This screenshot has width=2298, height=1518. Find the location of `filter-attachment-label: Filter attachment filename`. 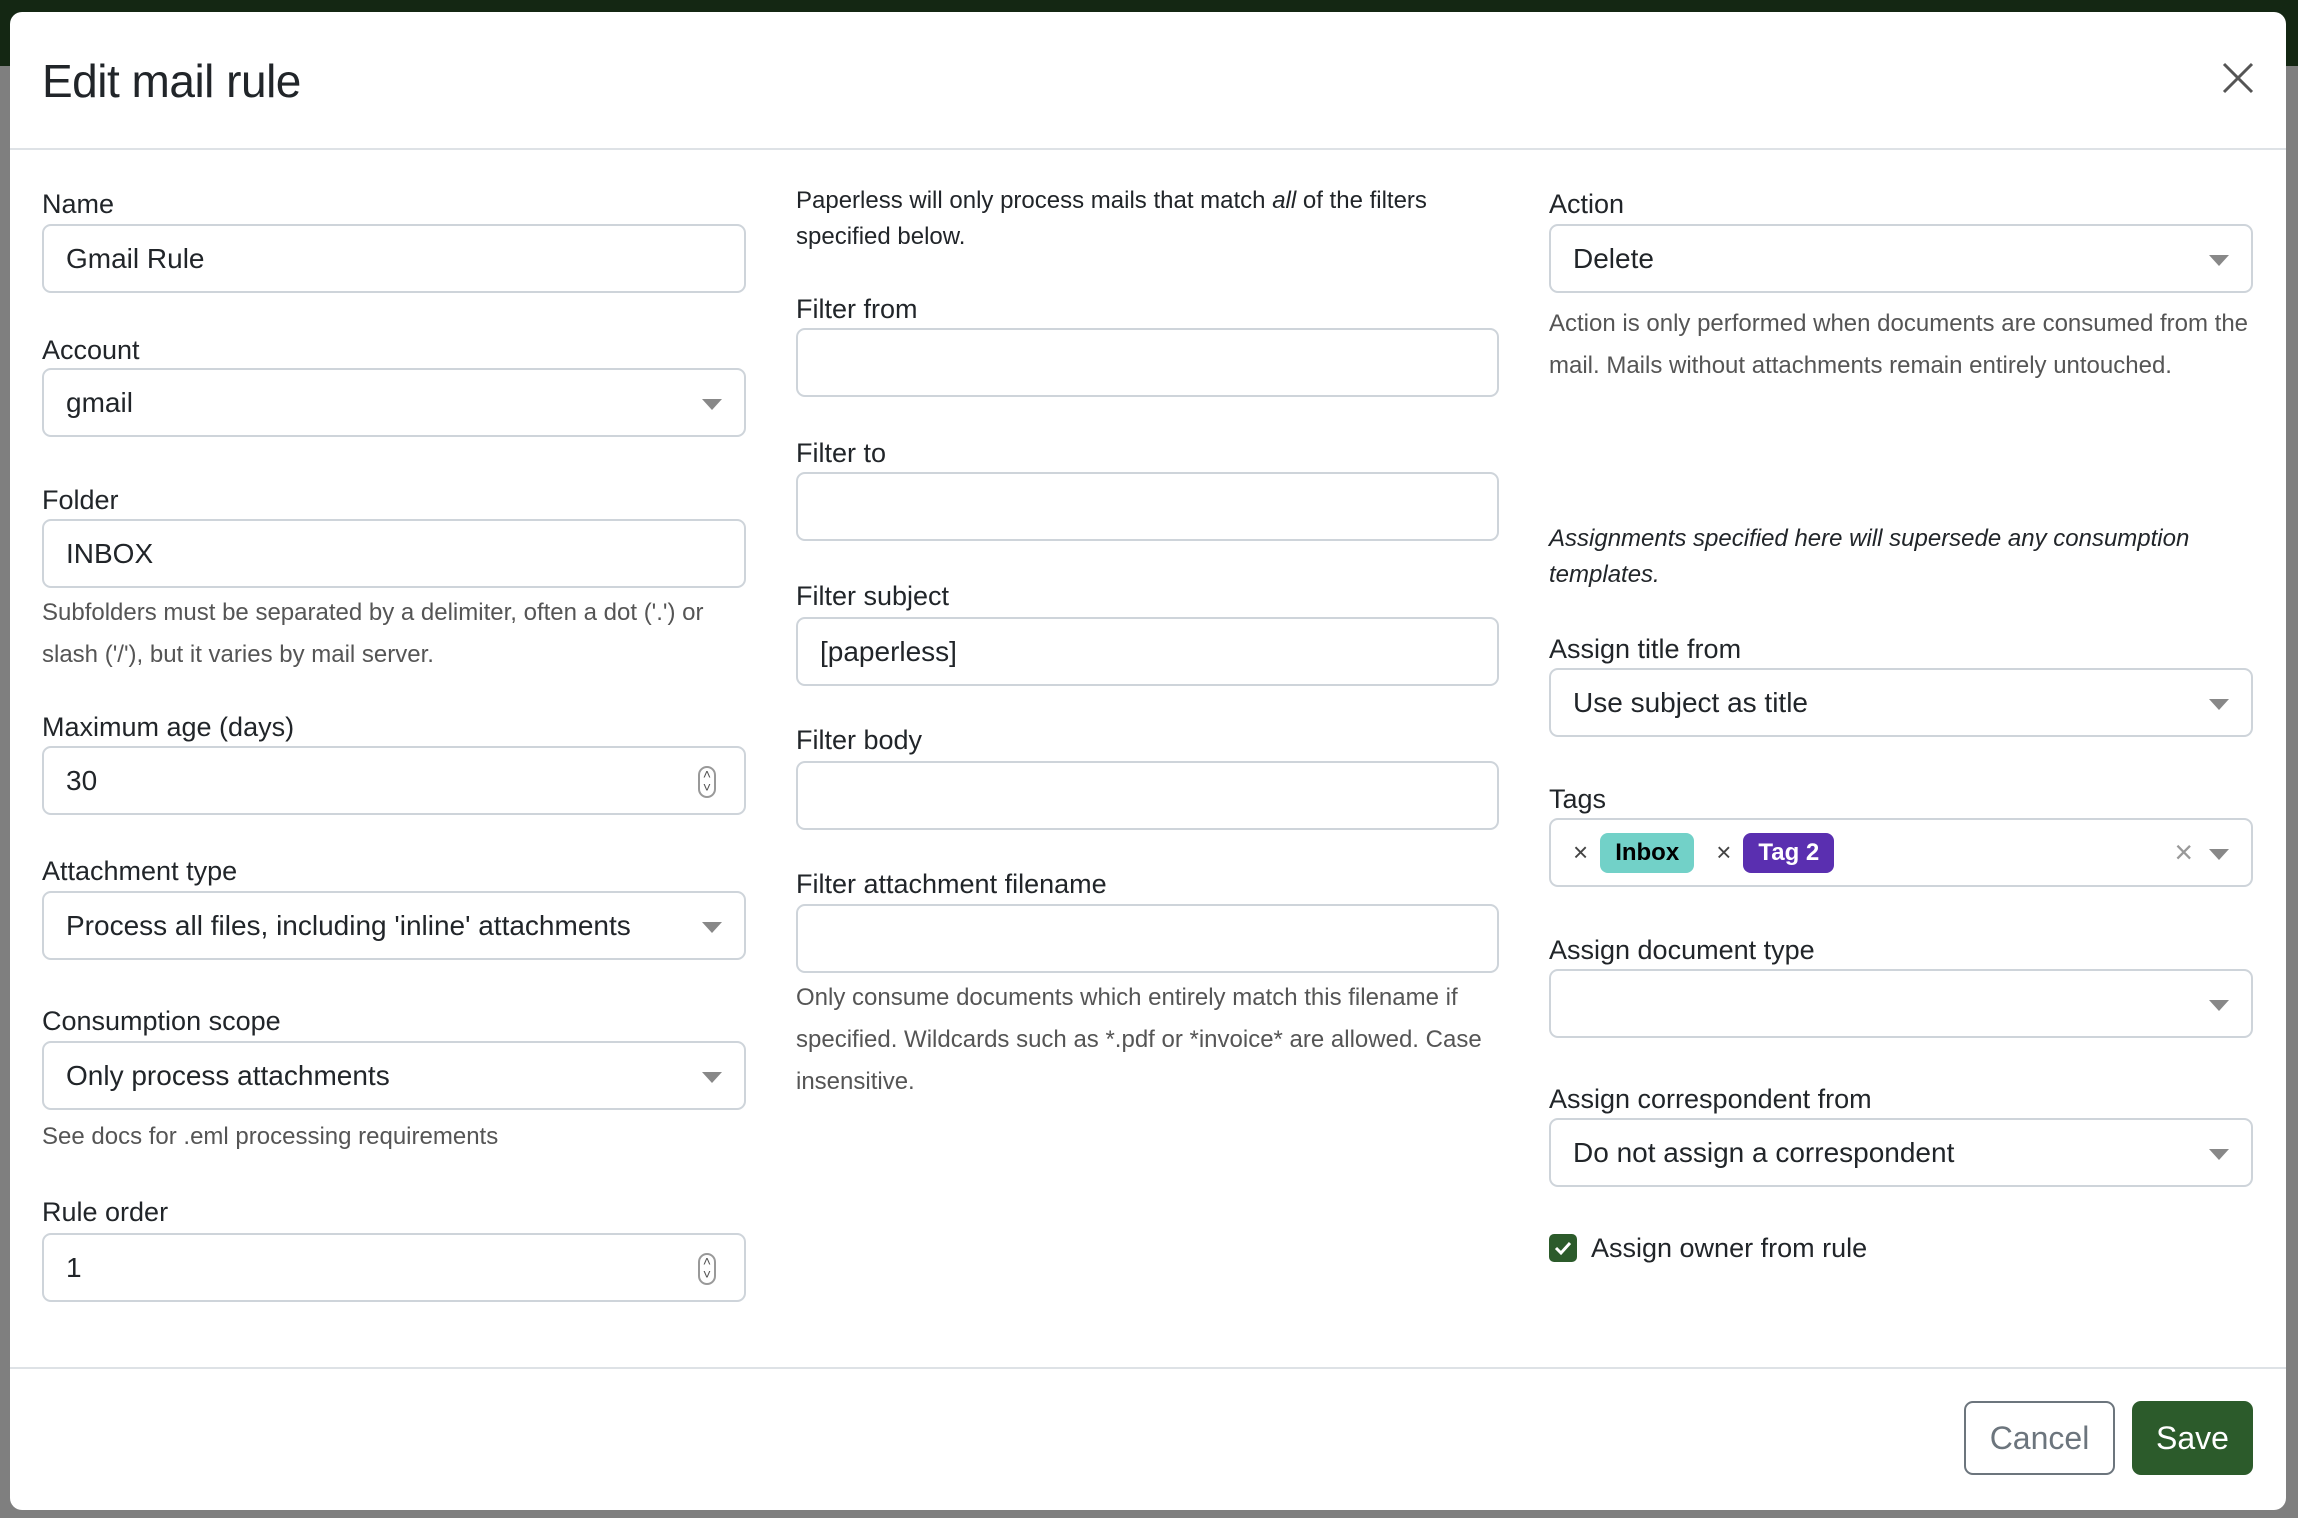

filter-attachment-label: Filter attachment filename is located at coordinates (951, 884).